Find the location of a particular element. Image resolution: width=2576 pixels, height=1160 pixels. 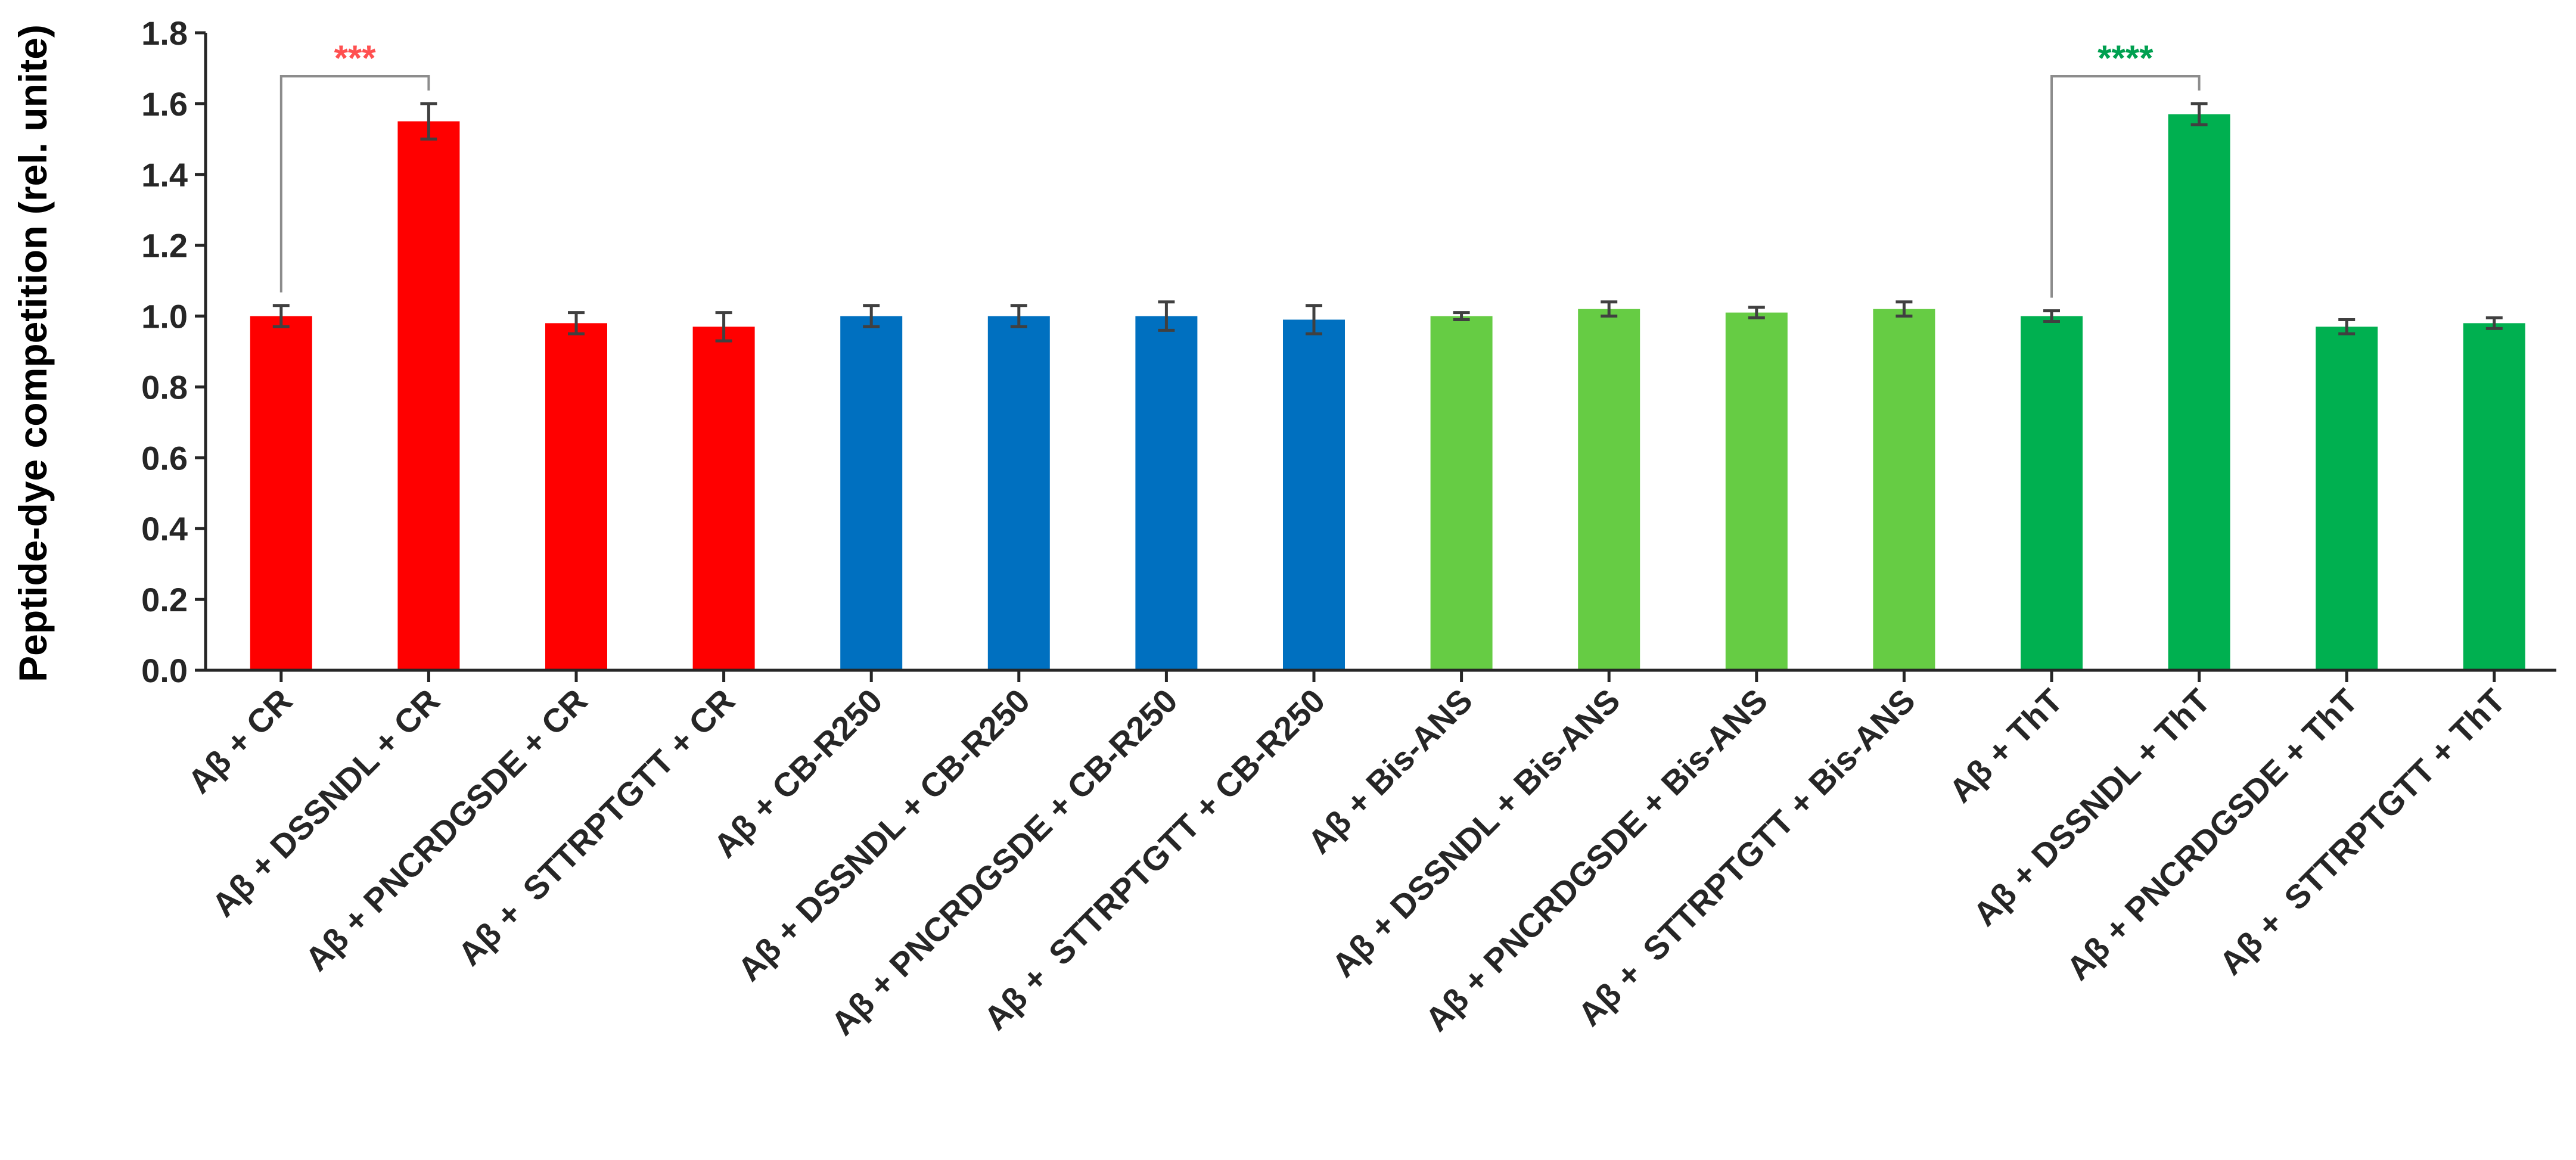

y-axis-title: Peptide-dye competition (rel. unite) is located at coordinates (33, 353).